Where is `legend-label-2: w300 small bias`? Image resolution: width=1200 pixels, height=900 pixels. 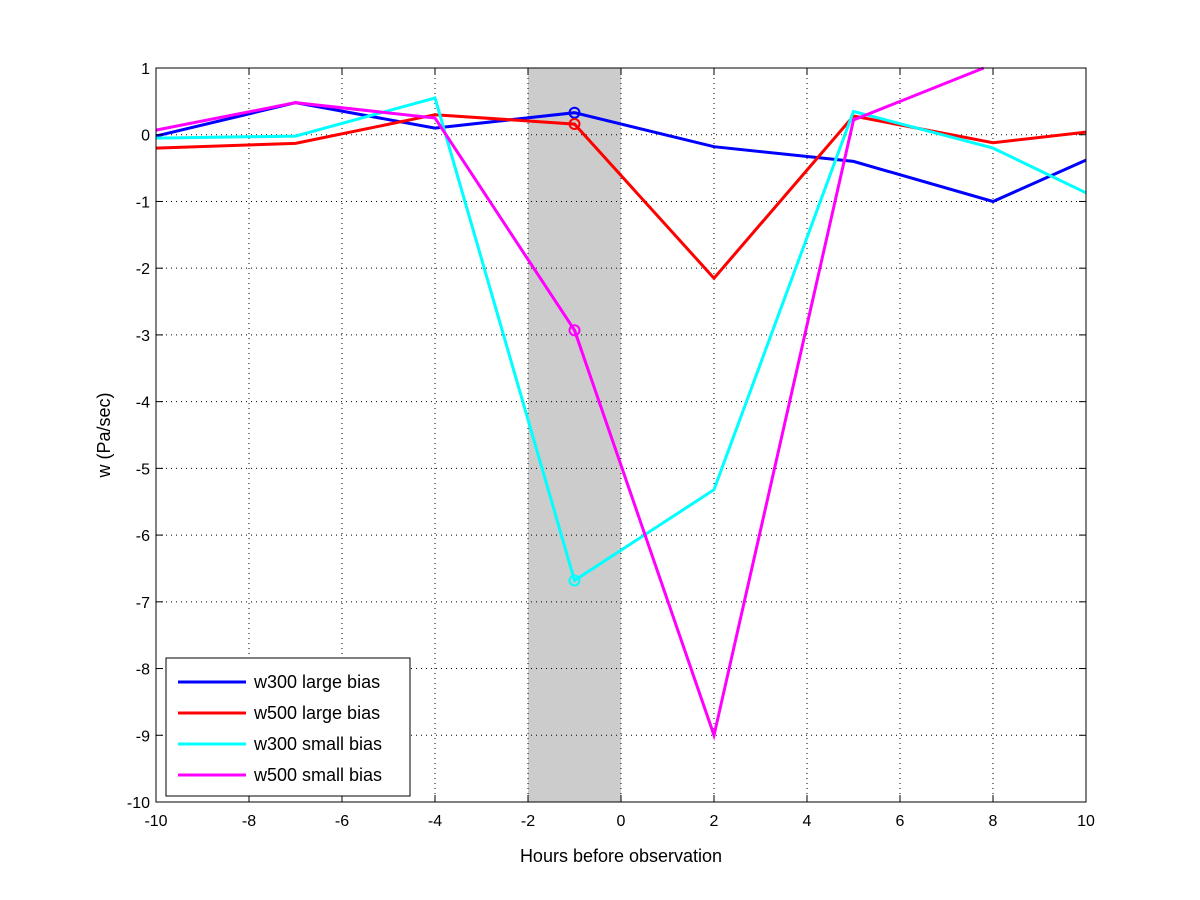
legend-label-2: w300 small bias is located at coordinates (317, 744).